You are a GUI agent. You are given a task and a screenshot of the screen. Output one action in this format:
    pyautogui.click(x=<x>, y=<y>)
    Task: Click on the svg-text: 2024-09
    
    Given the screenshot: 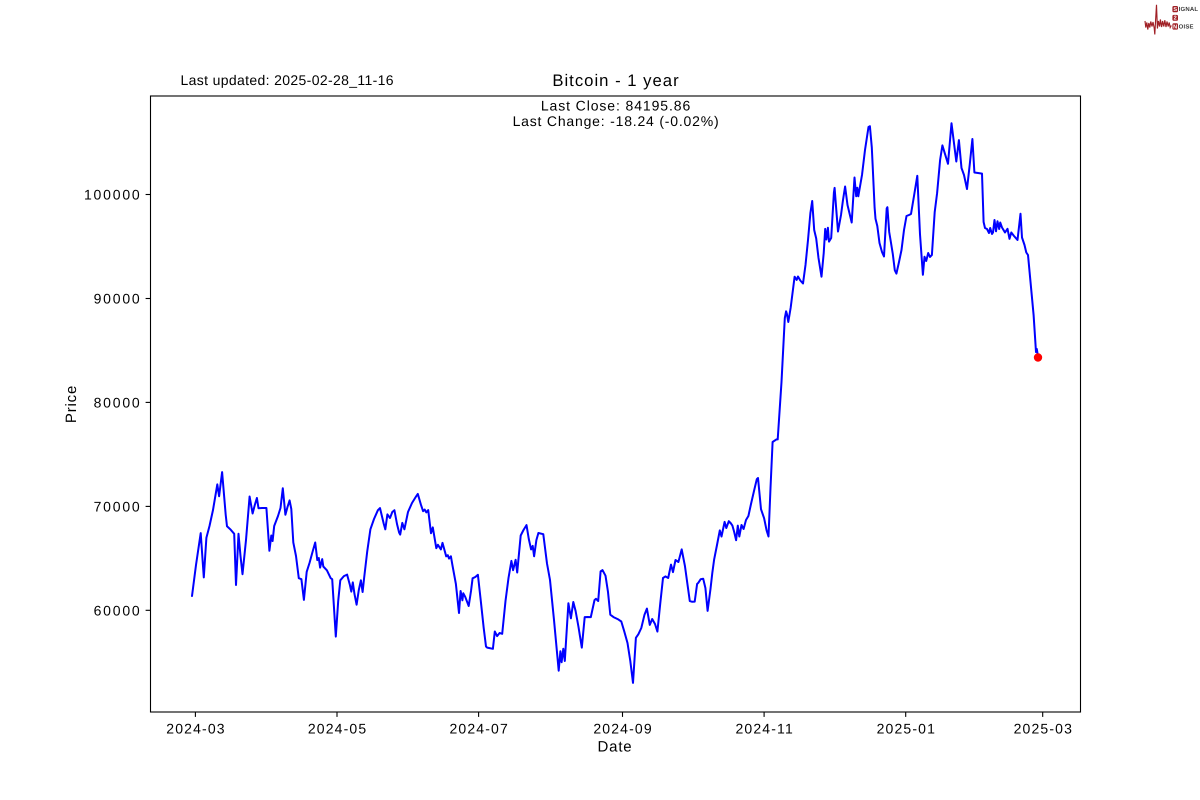 What is the action you would take?
    pyautogui.click(x=622, y=729)
    